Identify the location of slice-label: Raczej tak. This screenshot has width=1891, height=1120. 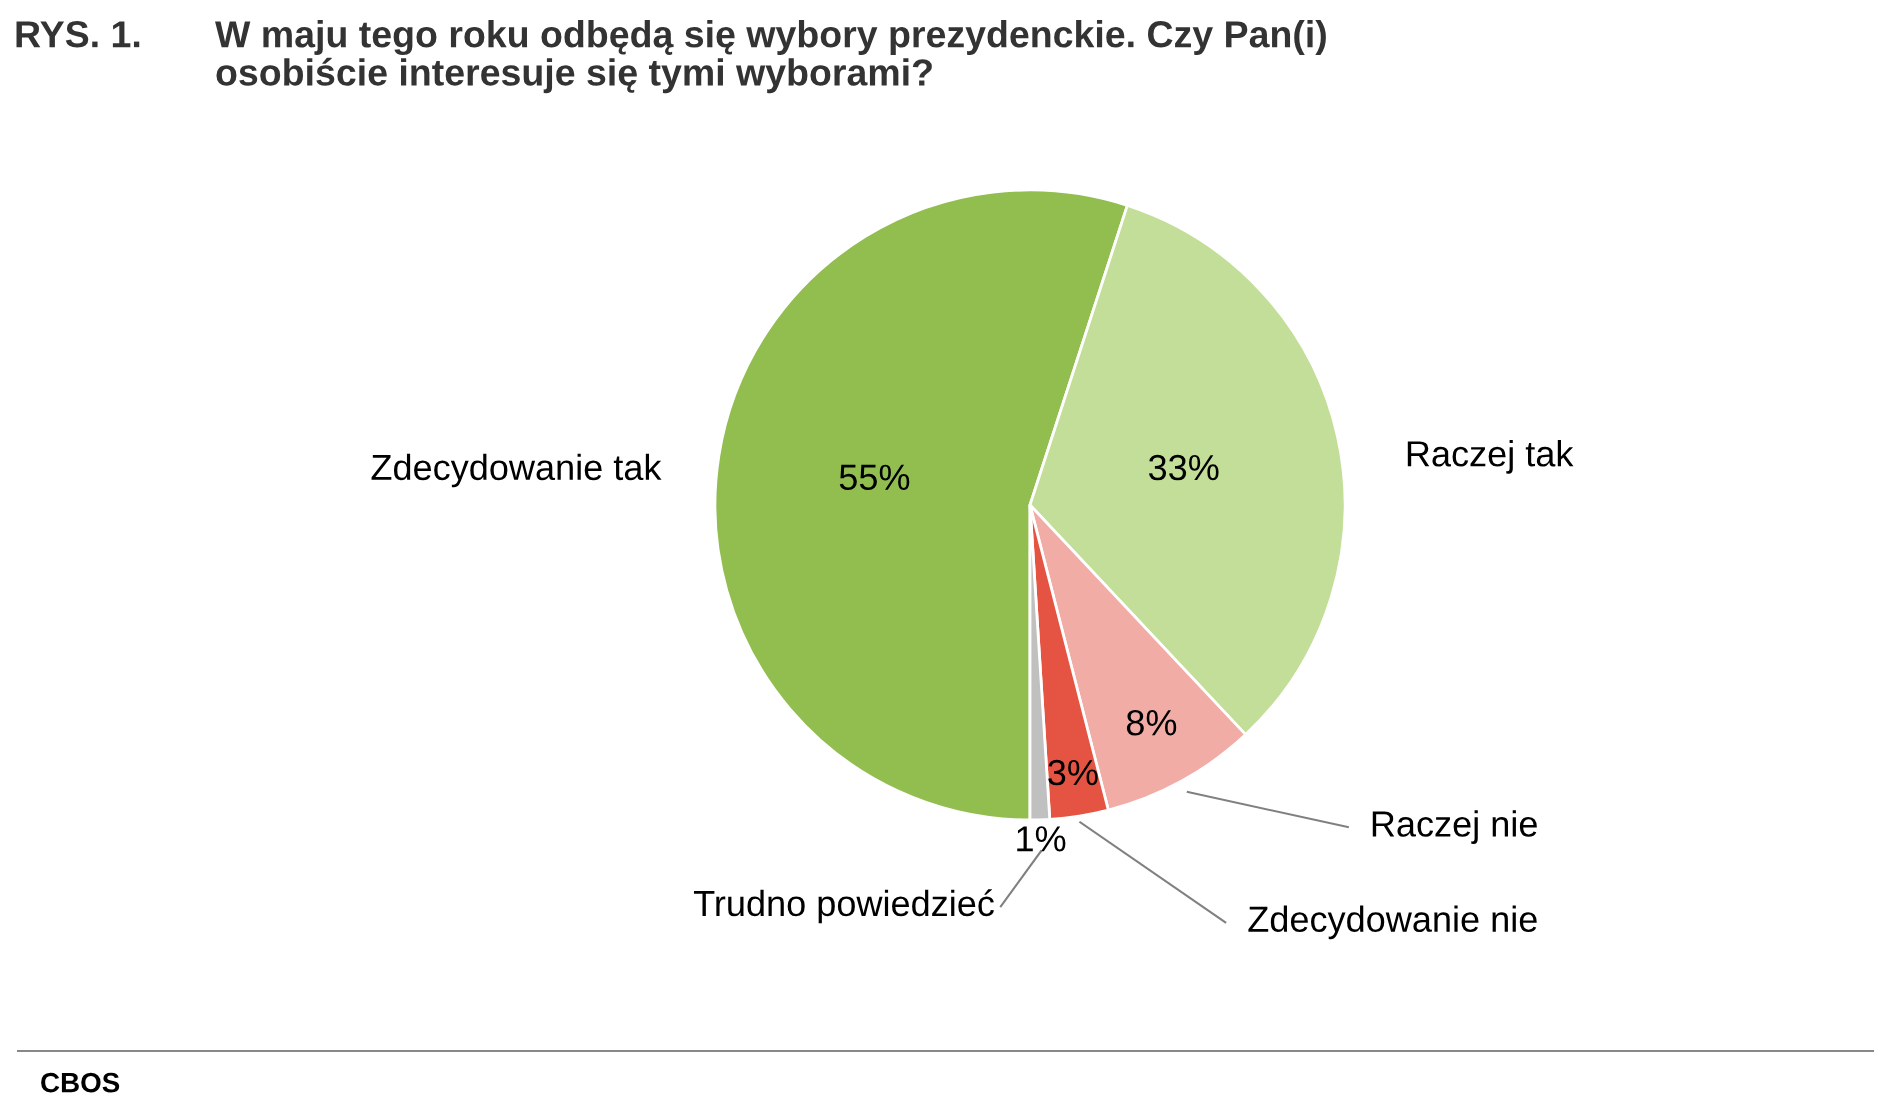
(1490, 457).